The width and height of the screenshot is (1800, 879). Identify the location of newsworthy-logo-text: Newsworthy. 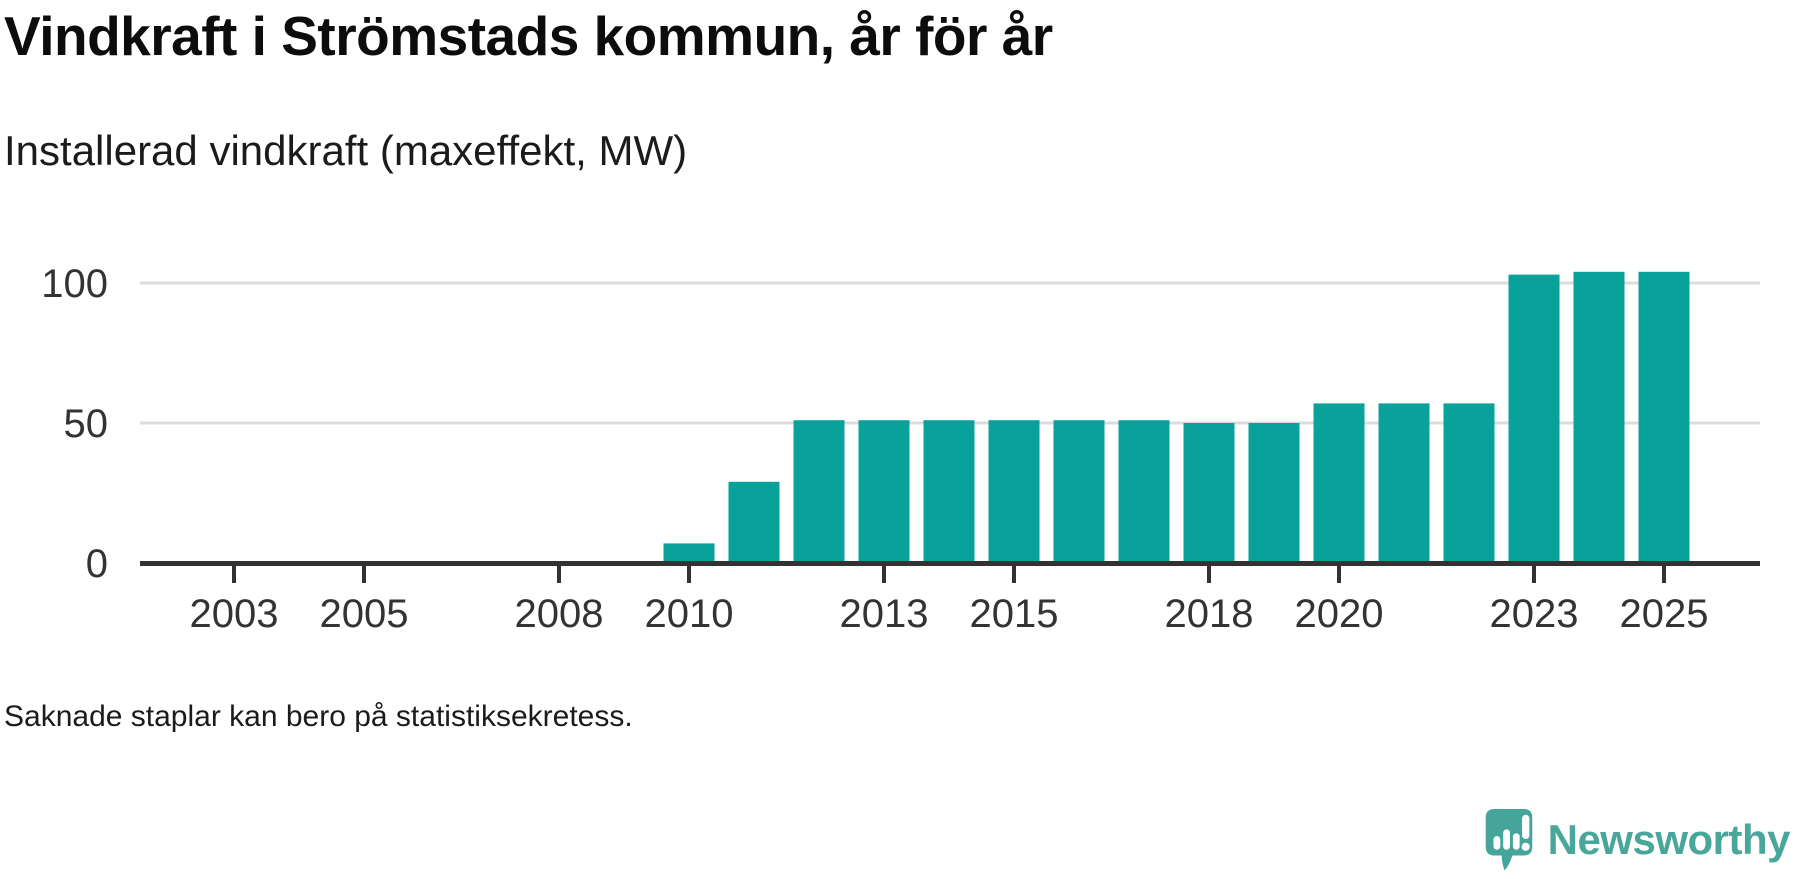
(1669, 839).